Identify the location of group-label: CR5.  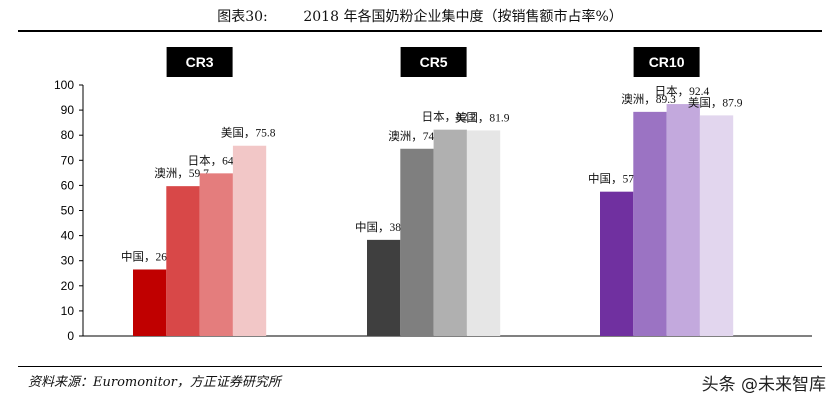
(434, 62).